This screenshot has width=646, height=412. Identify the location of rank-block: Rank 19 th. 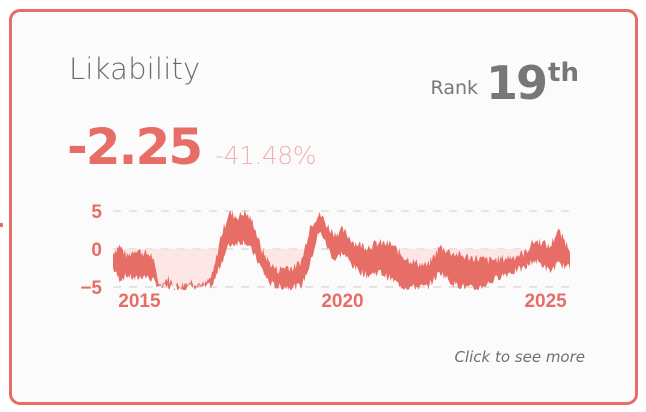
(505, 83).